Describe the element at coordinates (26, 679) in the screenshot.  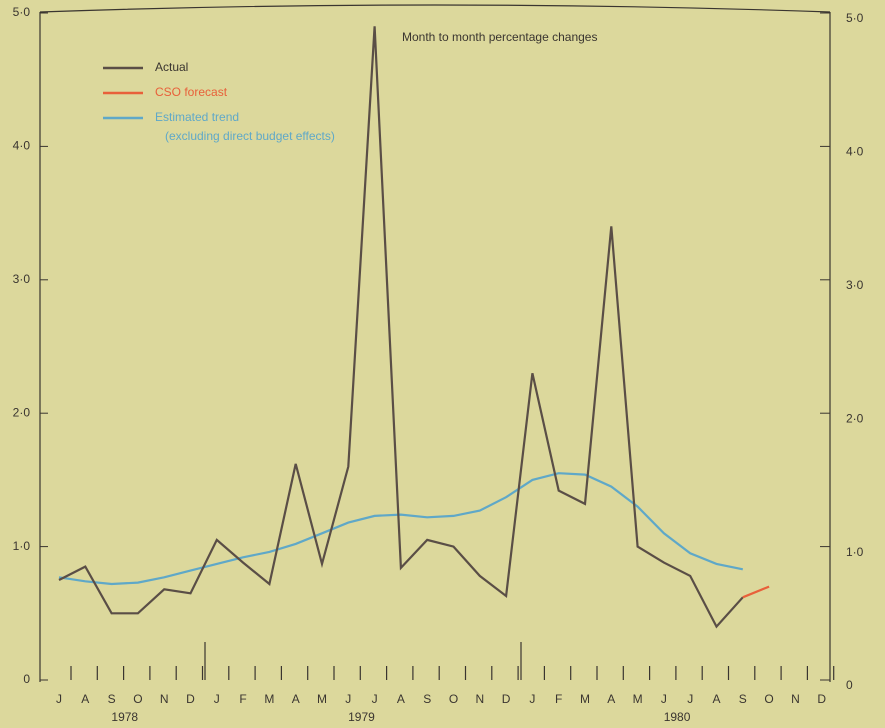
I see `y-tick-label: 0` at that location.